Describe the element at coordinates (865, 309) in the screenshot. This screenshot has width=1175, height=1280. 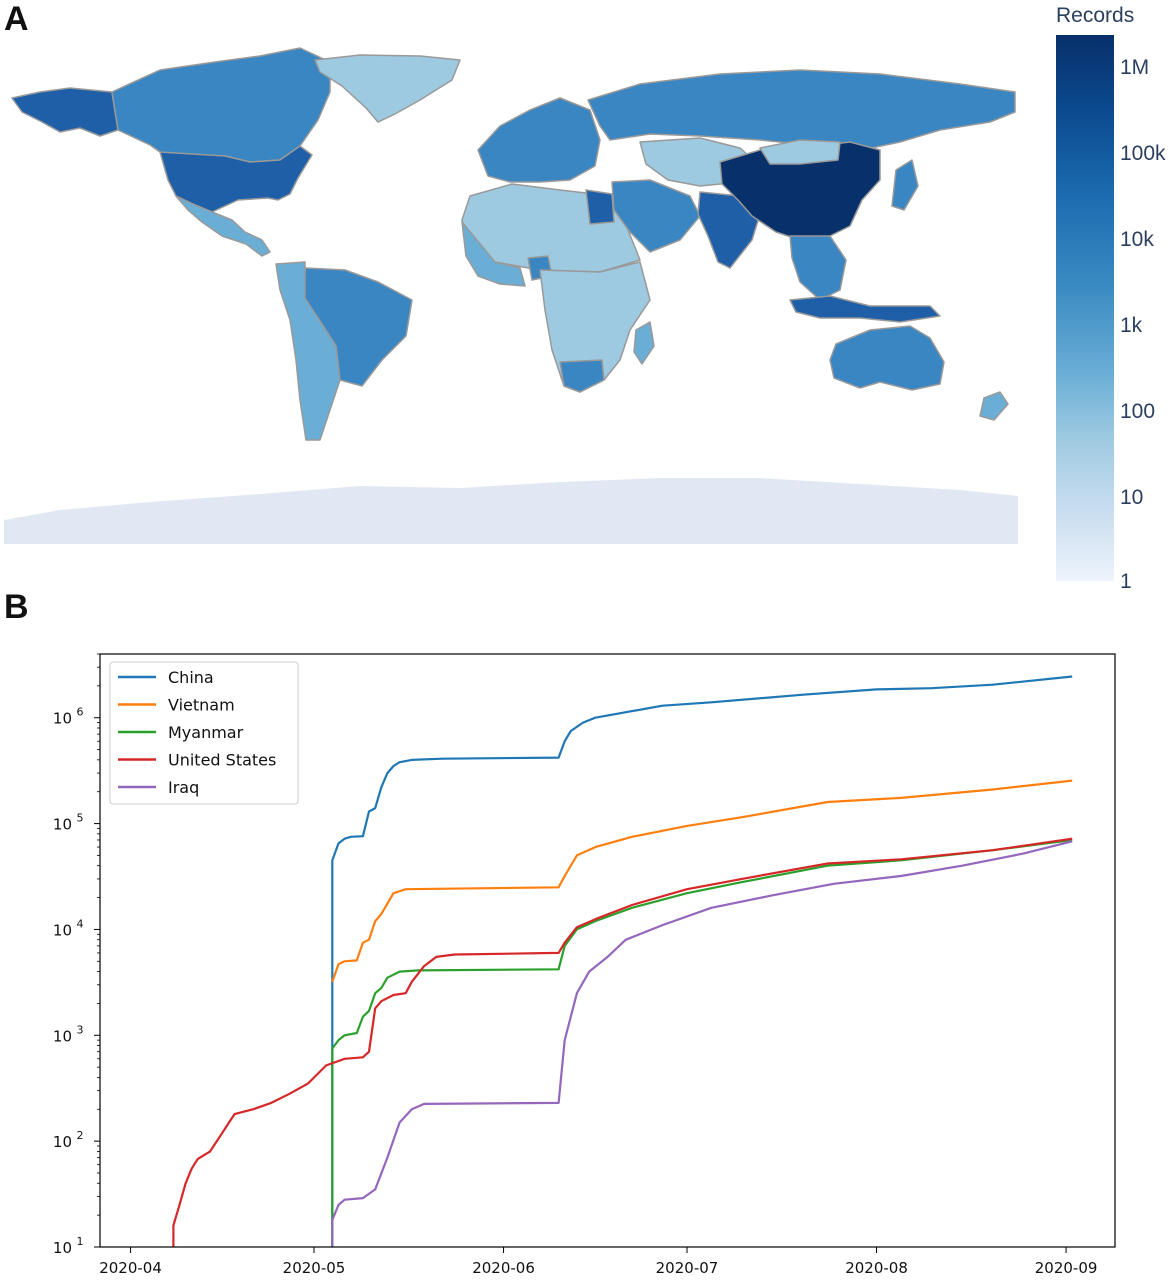
I see `map-region-indonesia` at that location.